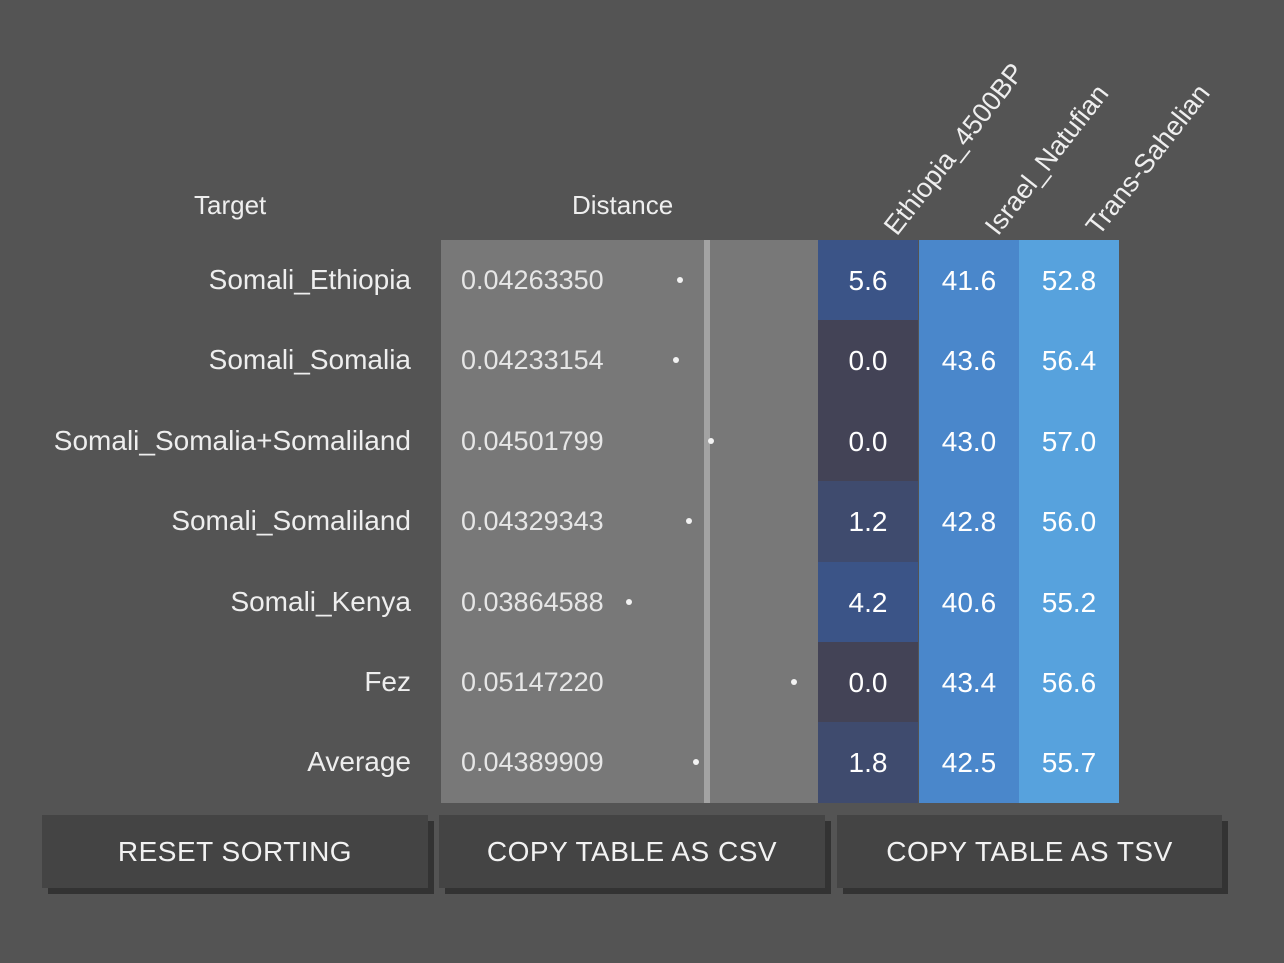 This screenshot has height=963, width=1284. Describe the element at coordinates (1069, 521) in the screenshot. I see `cell-trans-sahelian: 56.0` at that location.